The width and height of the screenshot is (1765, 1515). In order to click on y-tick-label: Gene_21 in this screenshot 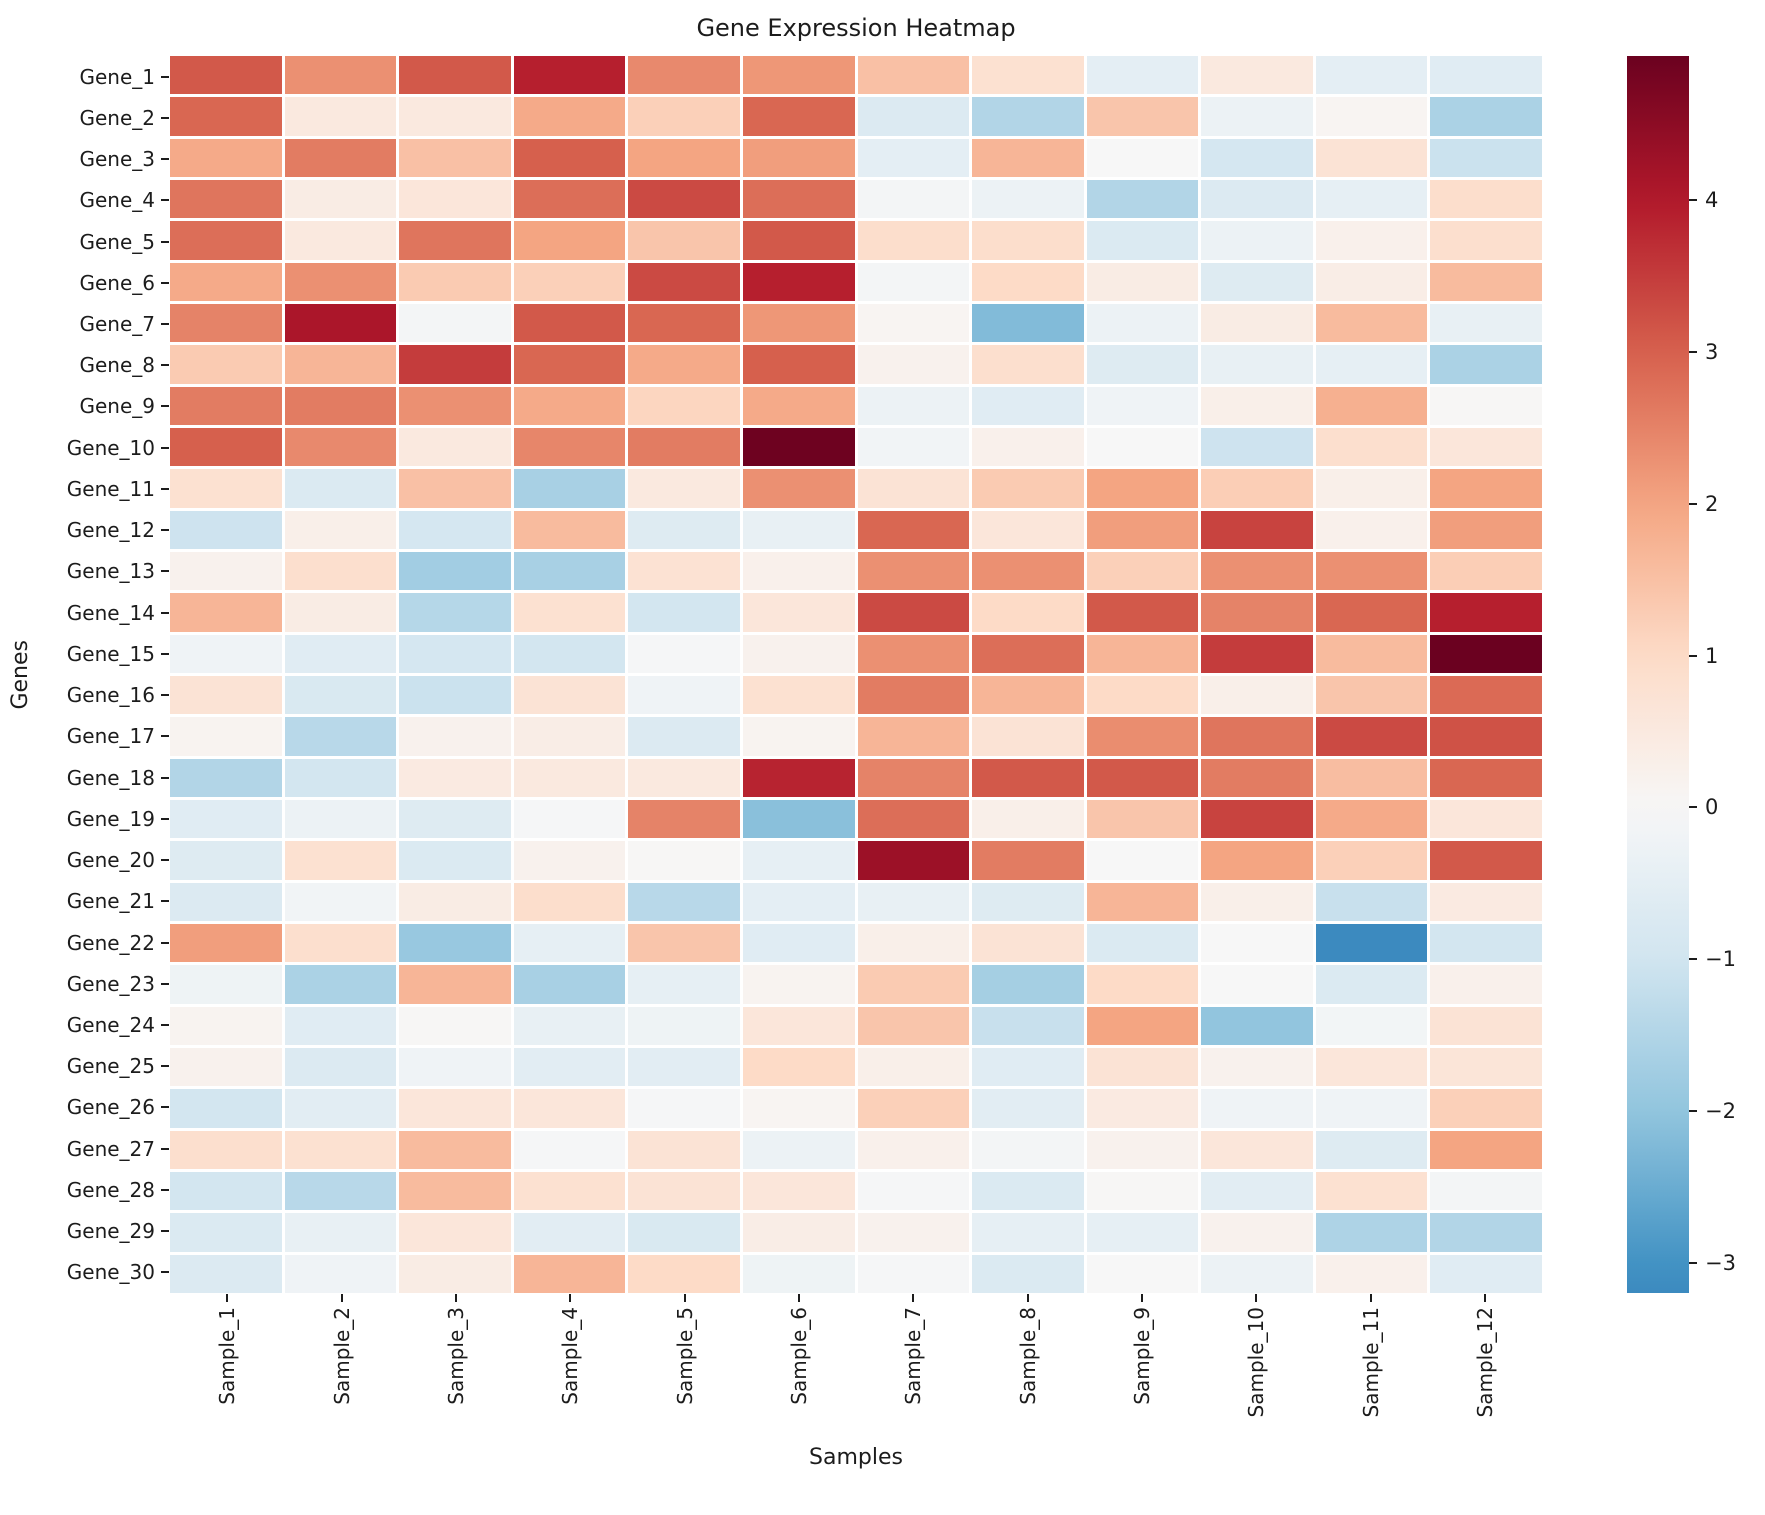, I will do `click(110, 901)`.